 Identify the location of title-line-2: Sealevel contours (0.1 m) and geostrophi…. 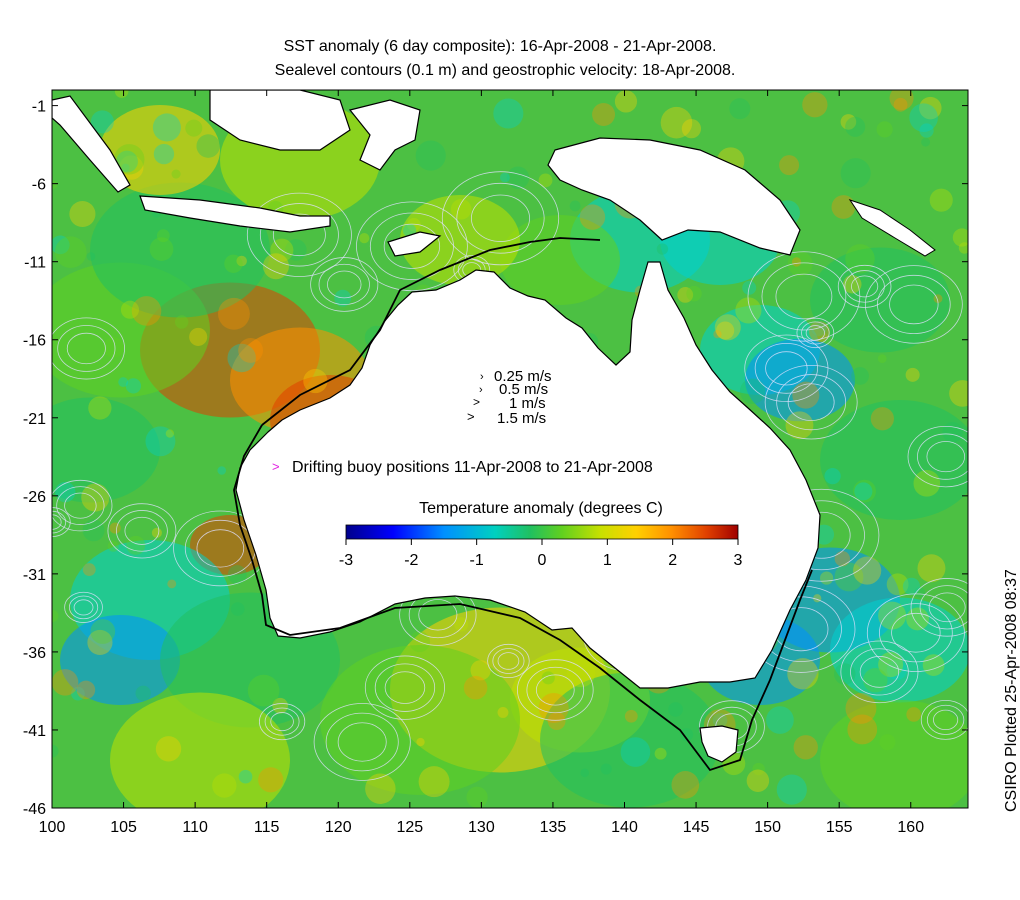
(505, 70).